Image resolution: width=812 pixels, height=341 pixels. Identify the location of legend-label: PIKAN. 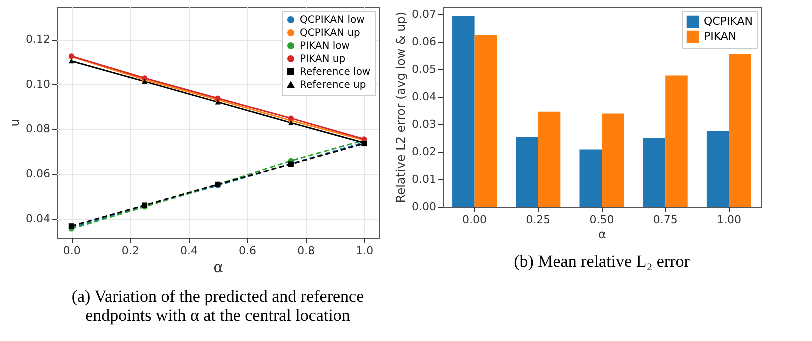
(720, 36).